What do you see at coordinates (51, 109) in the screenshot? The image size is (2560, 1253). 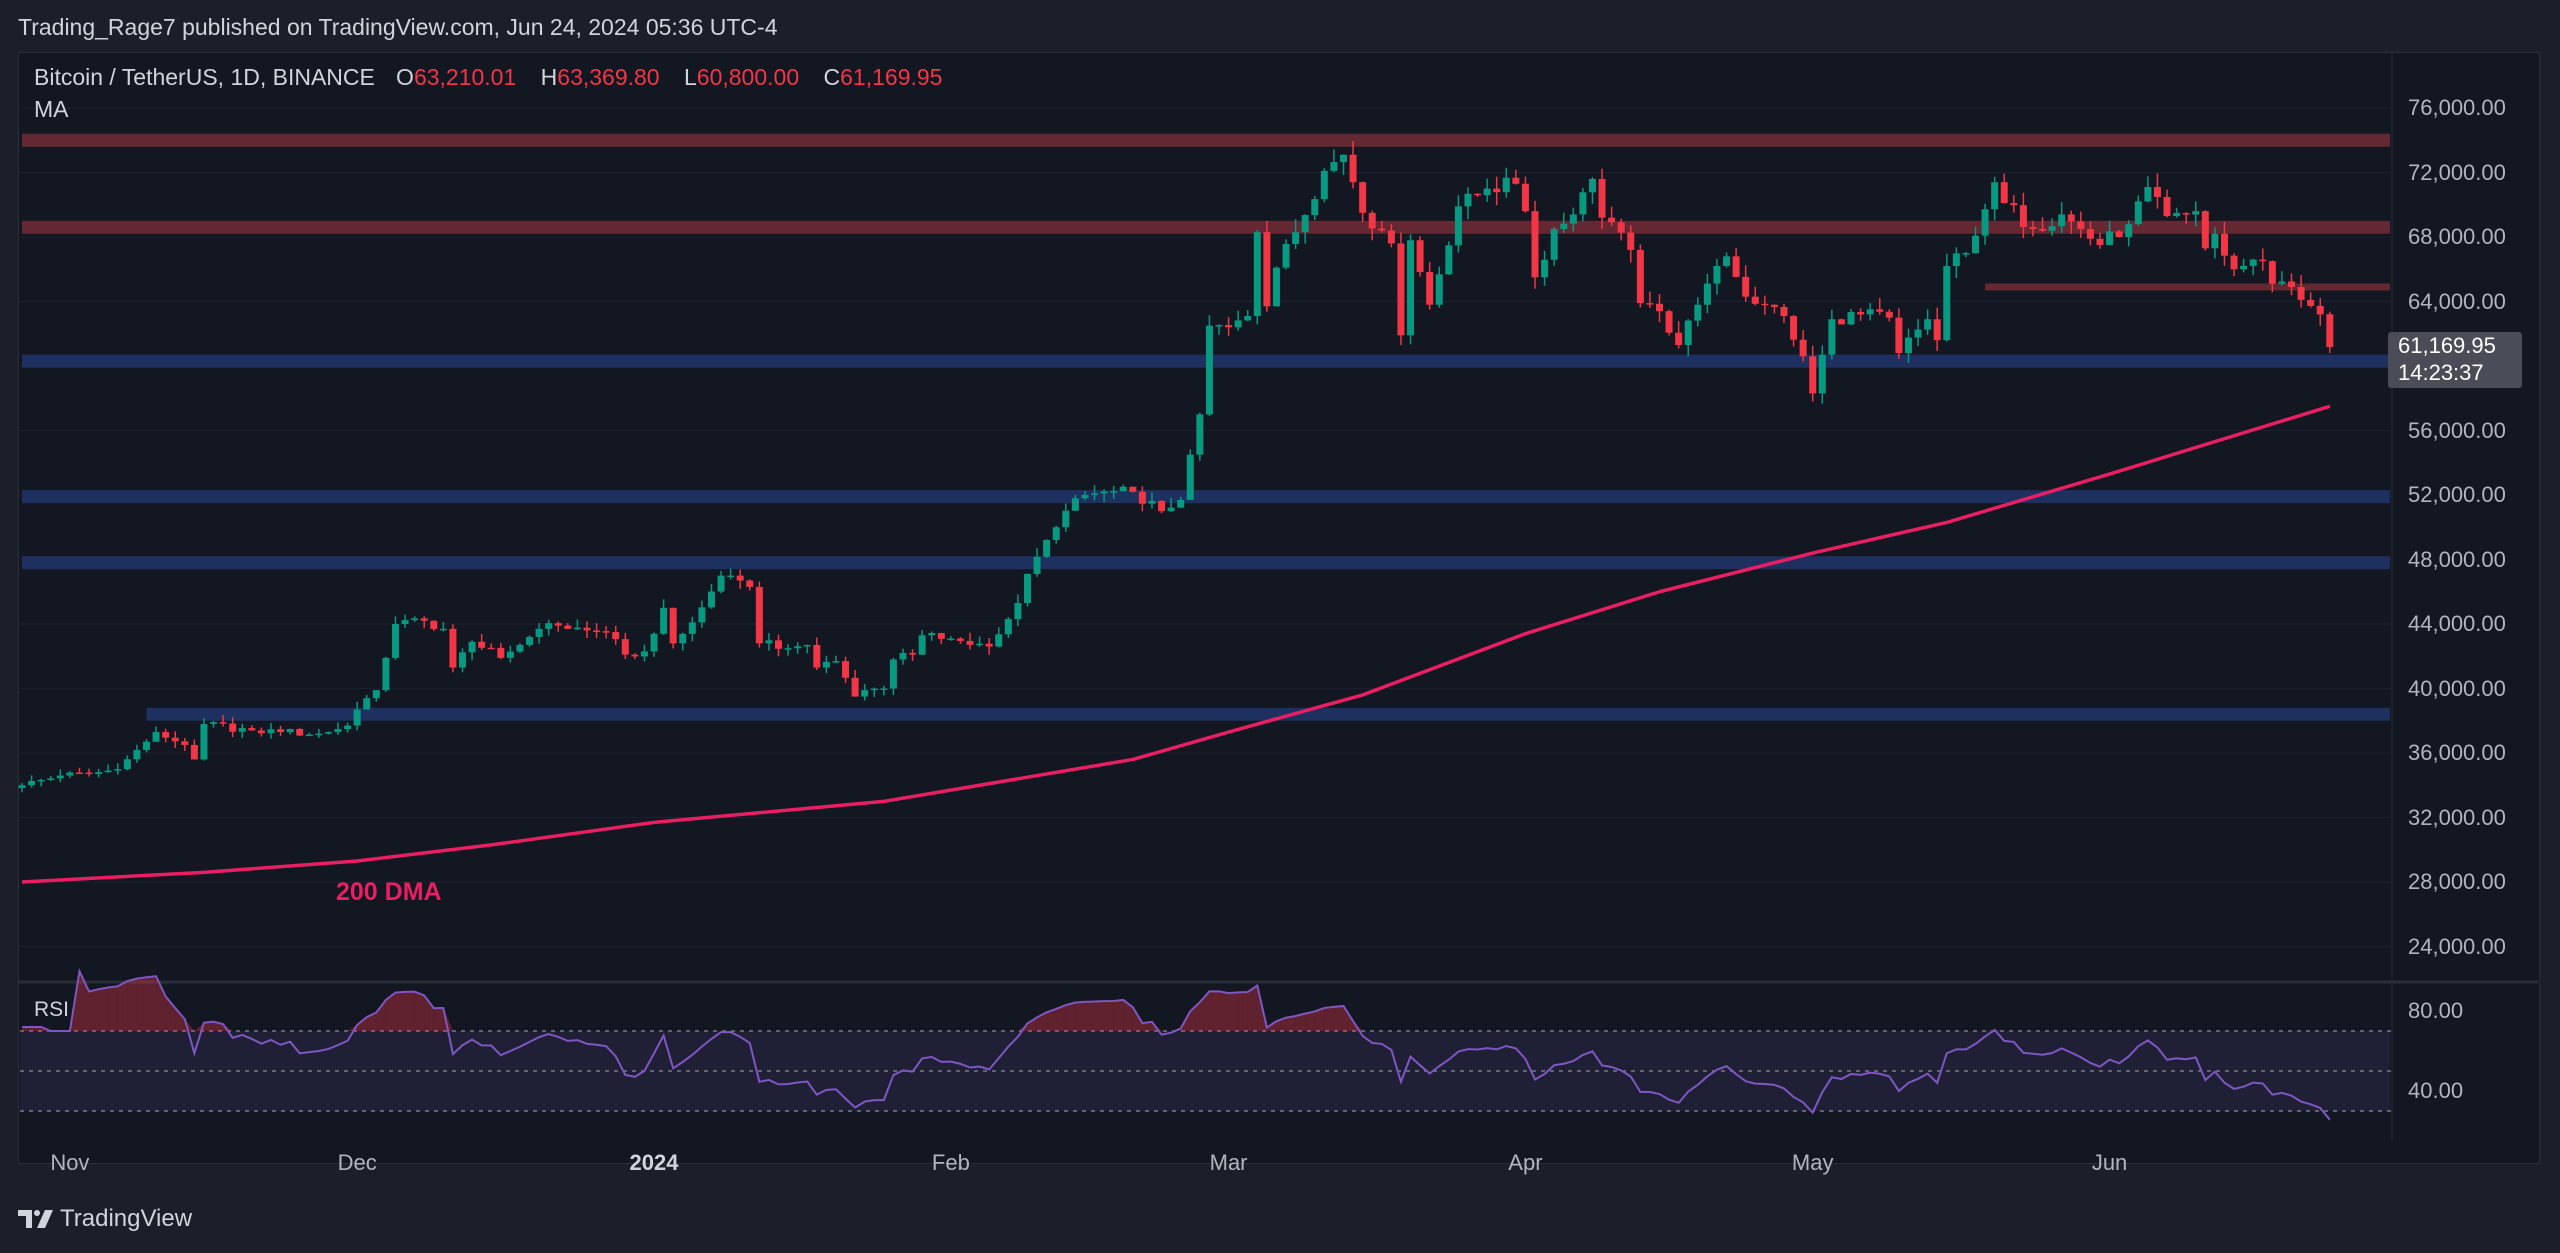 I see `ma-indicator-label: MA` at bounding box center [51, 109].